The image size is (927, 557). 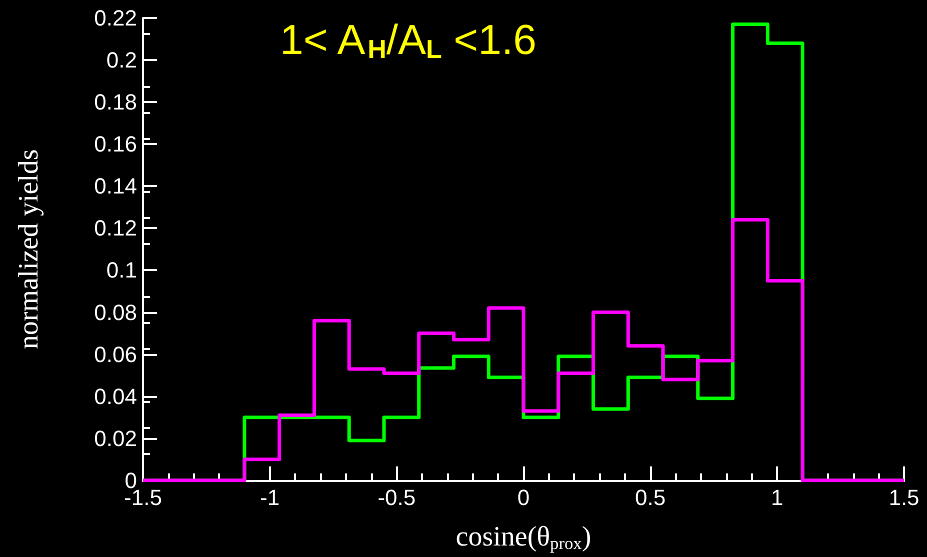 I want to click on y-tick-label: 0.06, so click(x=115, y=354).